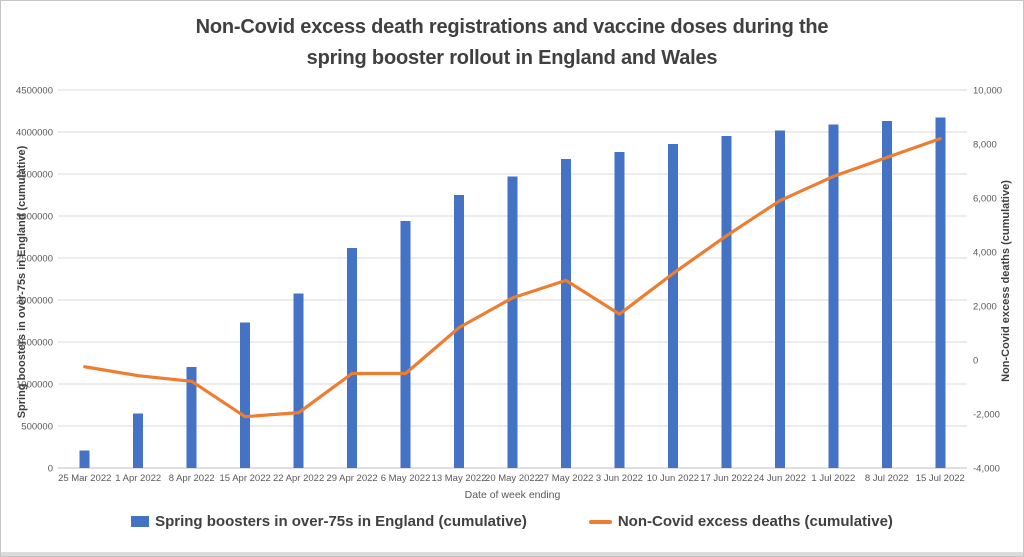 The image size is (1024, 557). I want to click on x-tick-label: 27 May 2022, so click(566, 478).